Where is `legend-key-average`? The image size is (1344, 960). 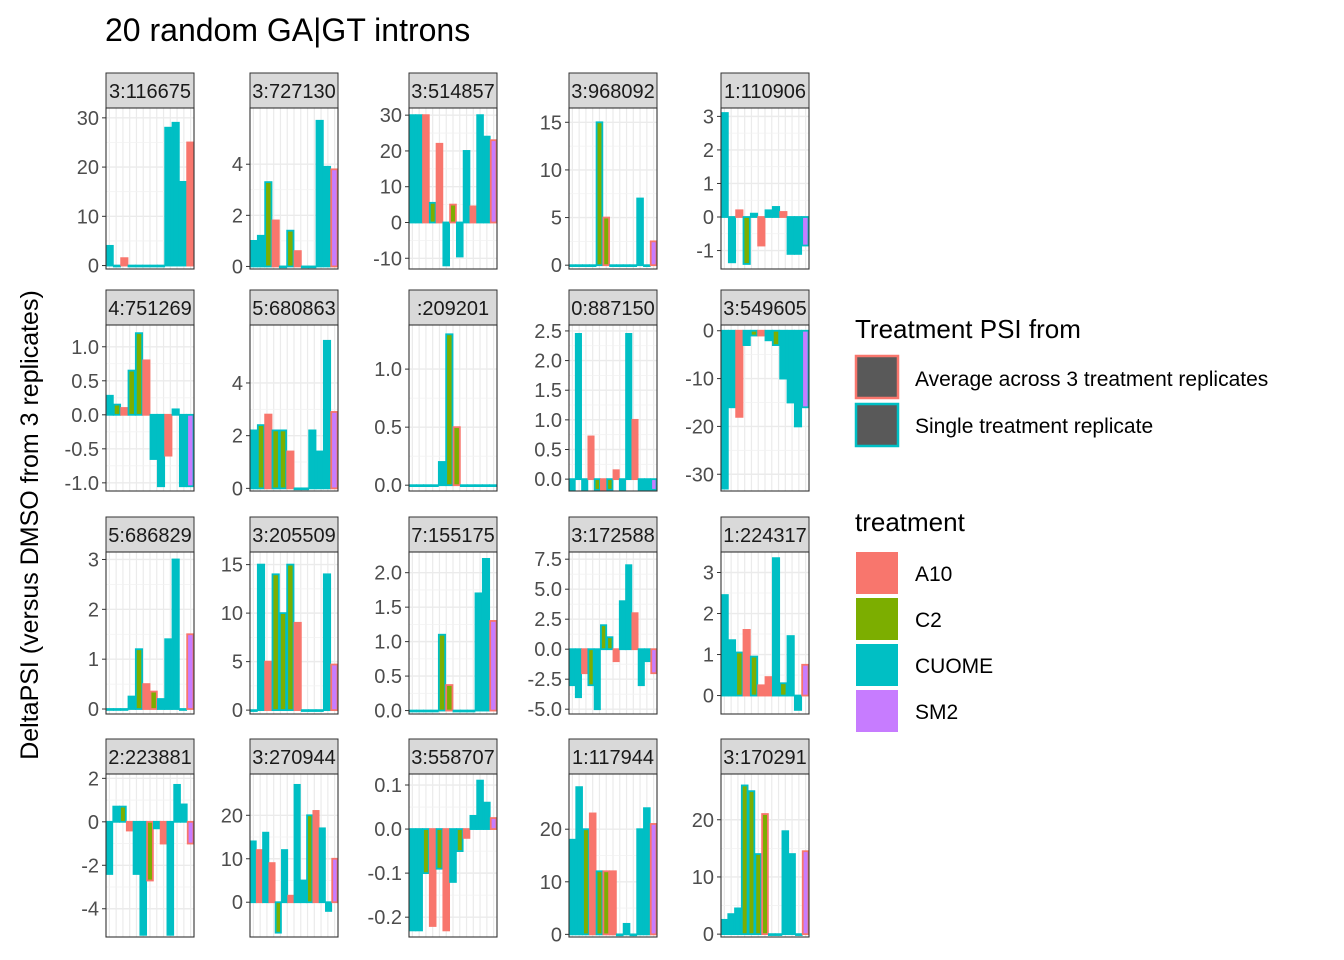
legend-key-average is located at coordinates (877, 377).